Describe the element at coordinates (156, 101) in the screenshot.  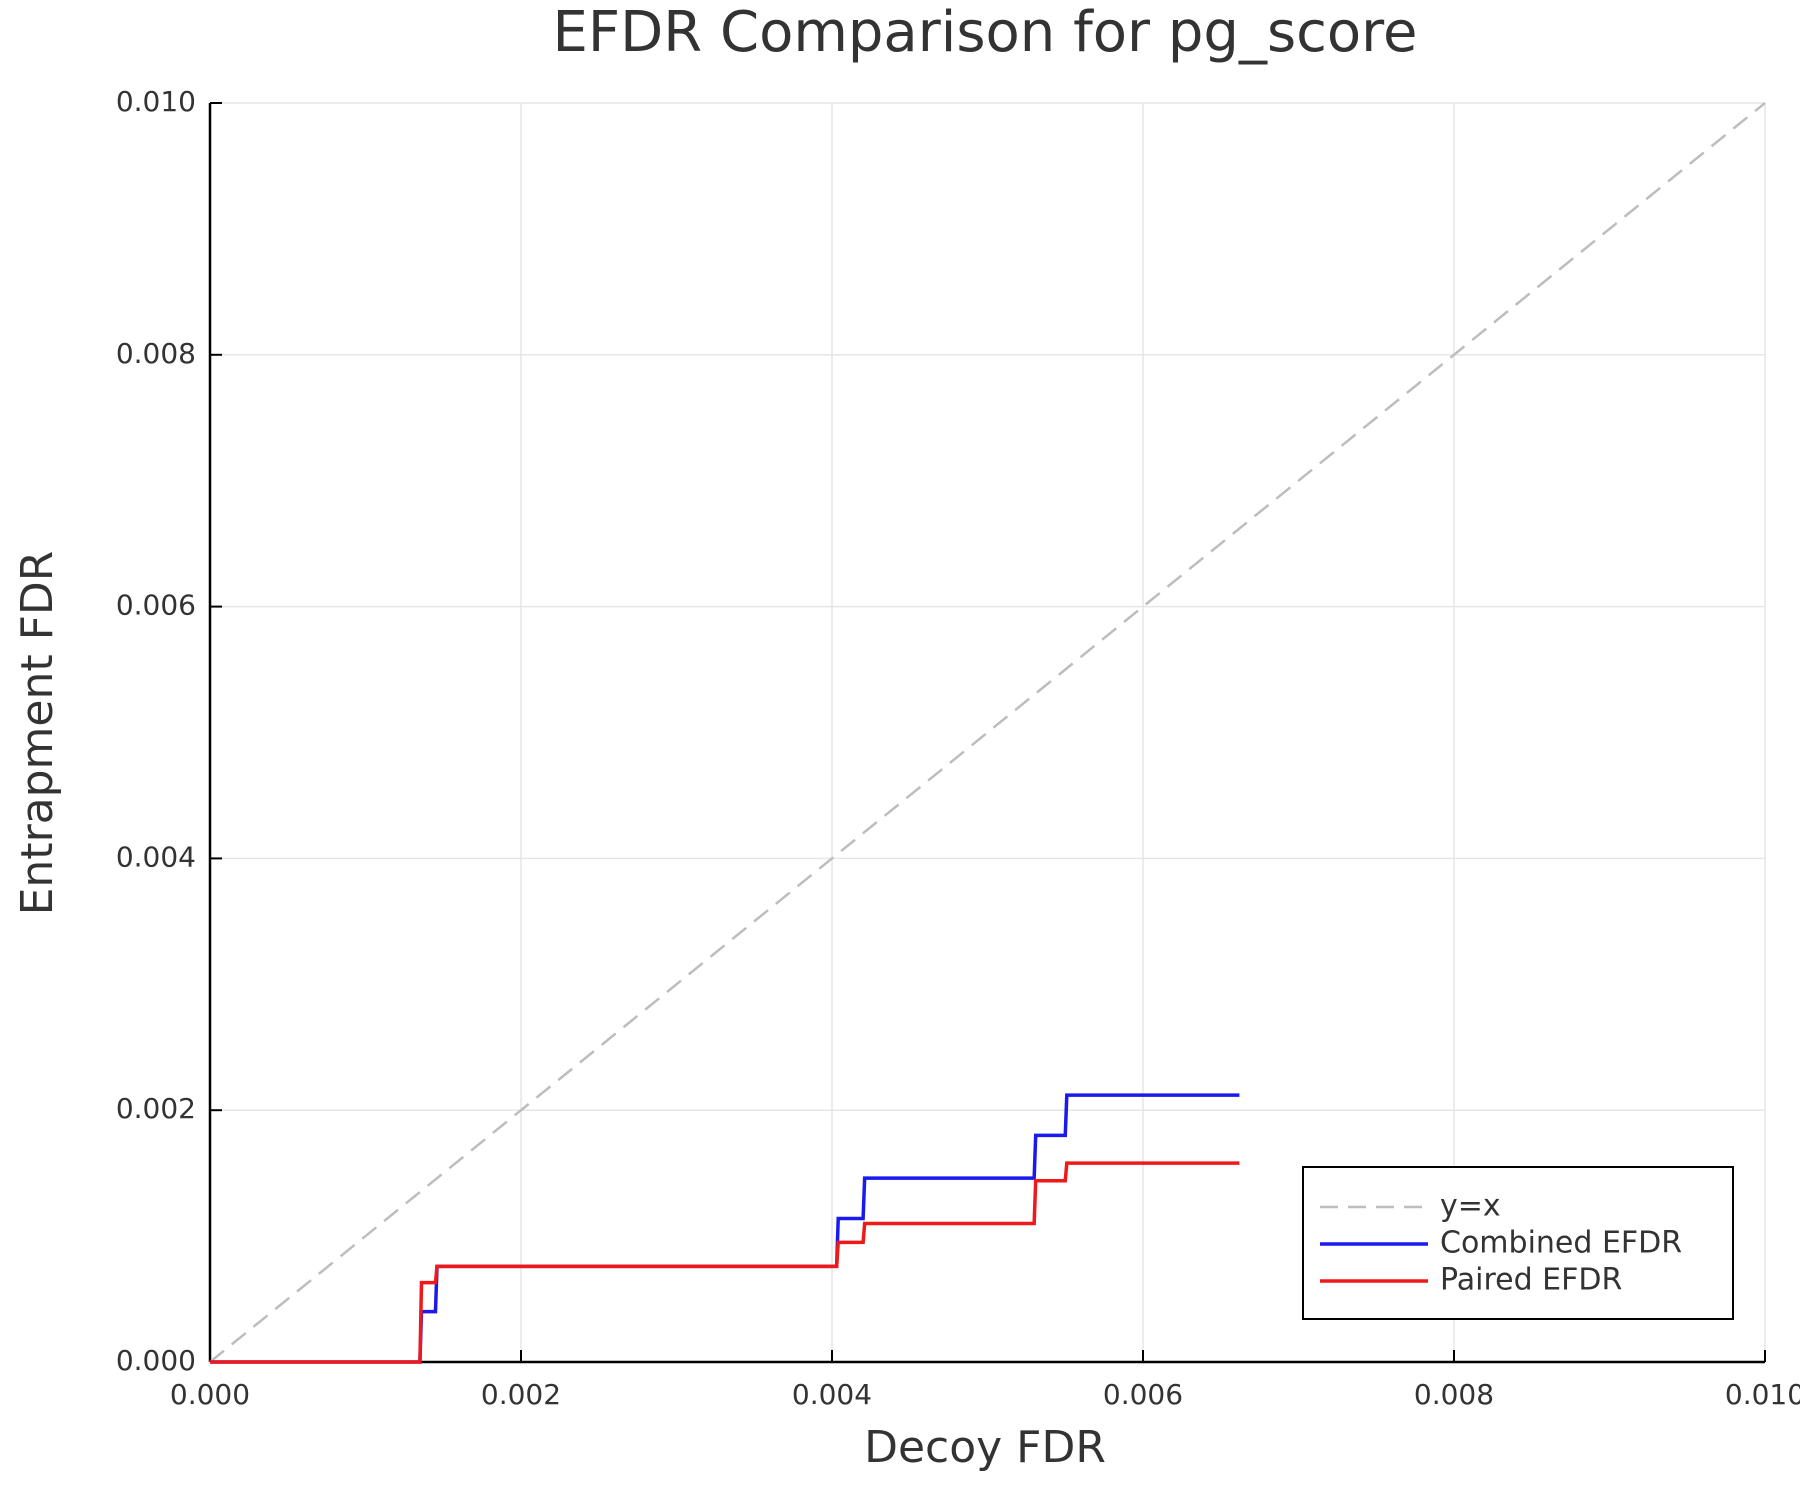
I see `y-tick-label: 0.010` at that location.